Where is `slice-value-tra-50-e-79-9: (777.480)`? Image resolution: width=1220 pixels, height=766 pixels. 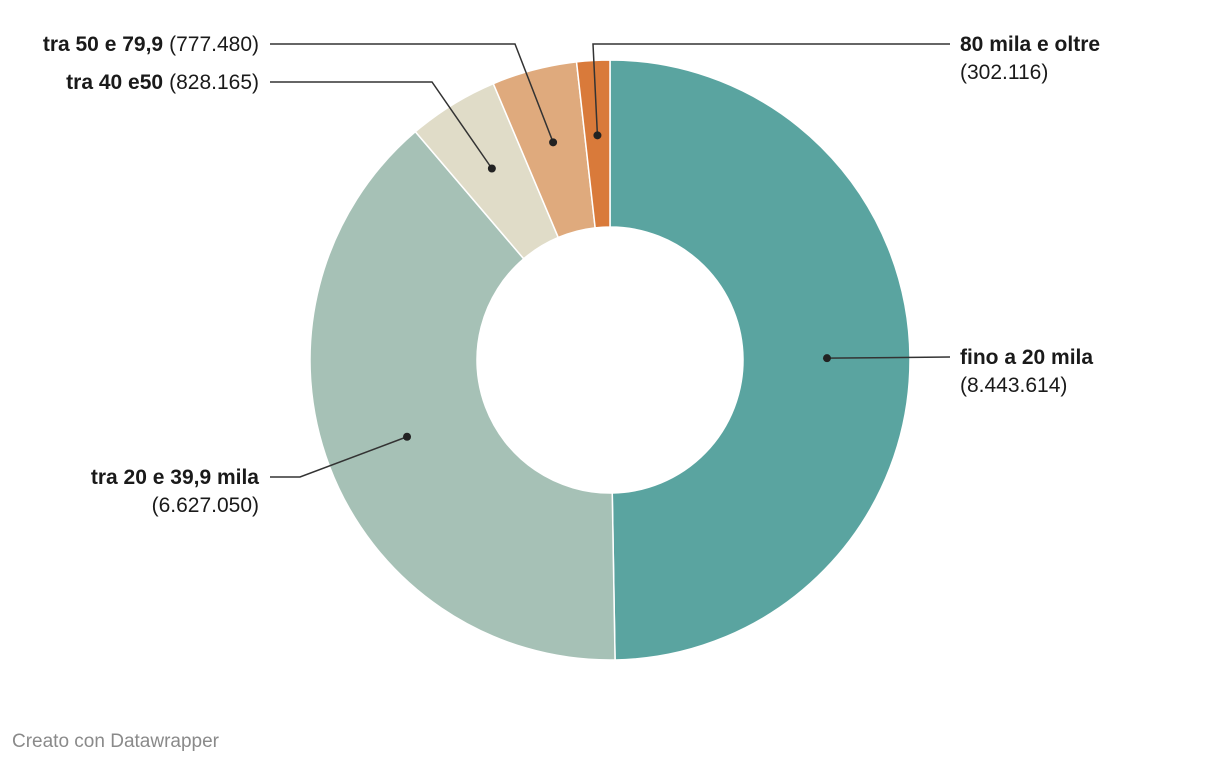 slice-value-tra-50-e-79-9: (777.480) is located at coordinates (214, 44).